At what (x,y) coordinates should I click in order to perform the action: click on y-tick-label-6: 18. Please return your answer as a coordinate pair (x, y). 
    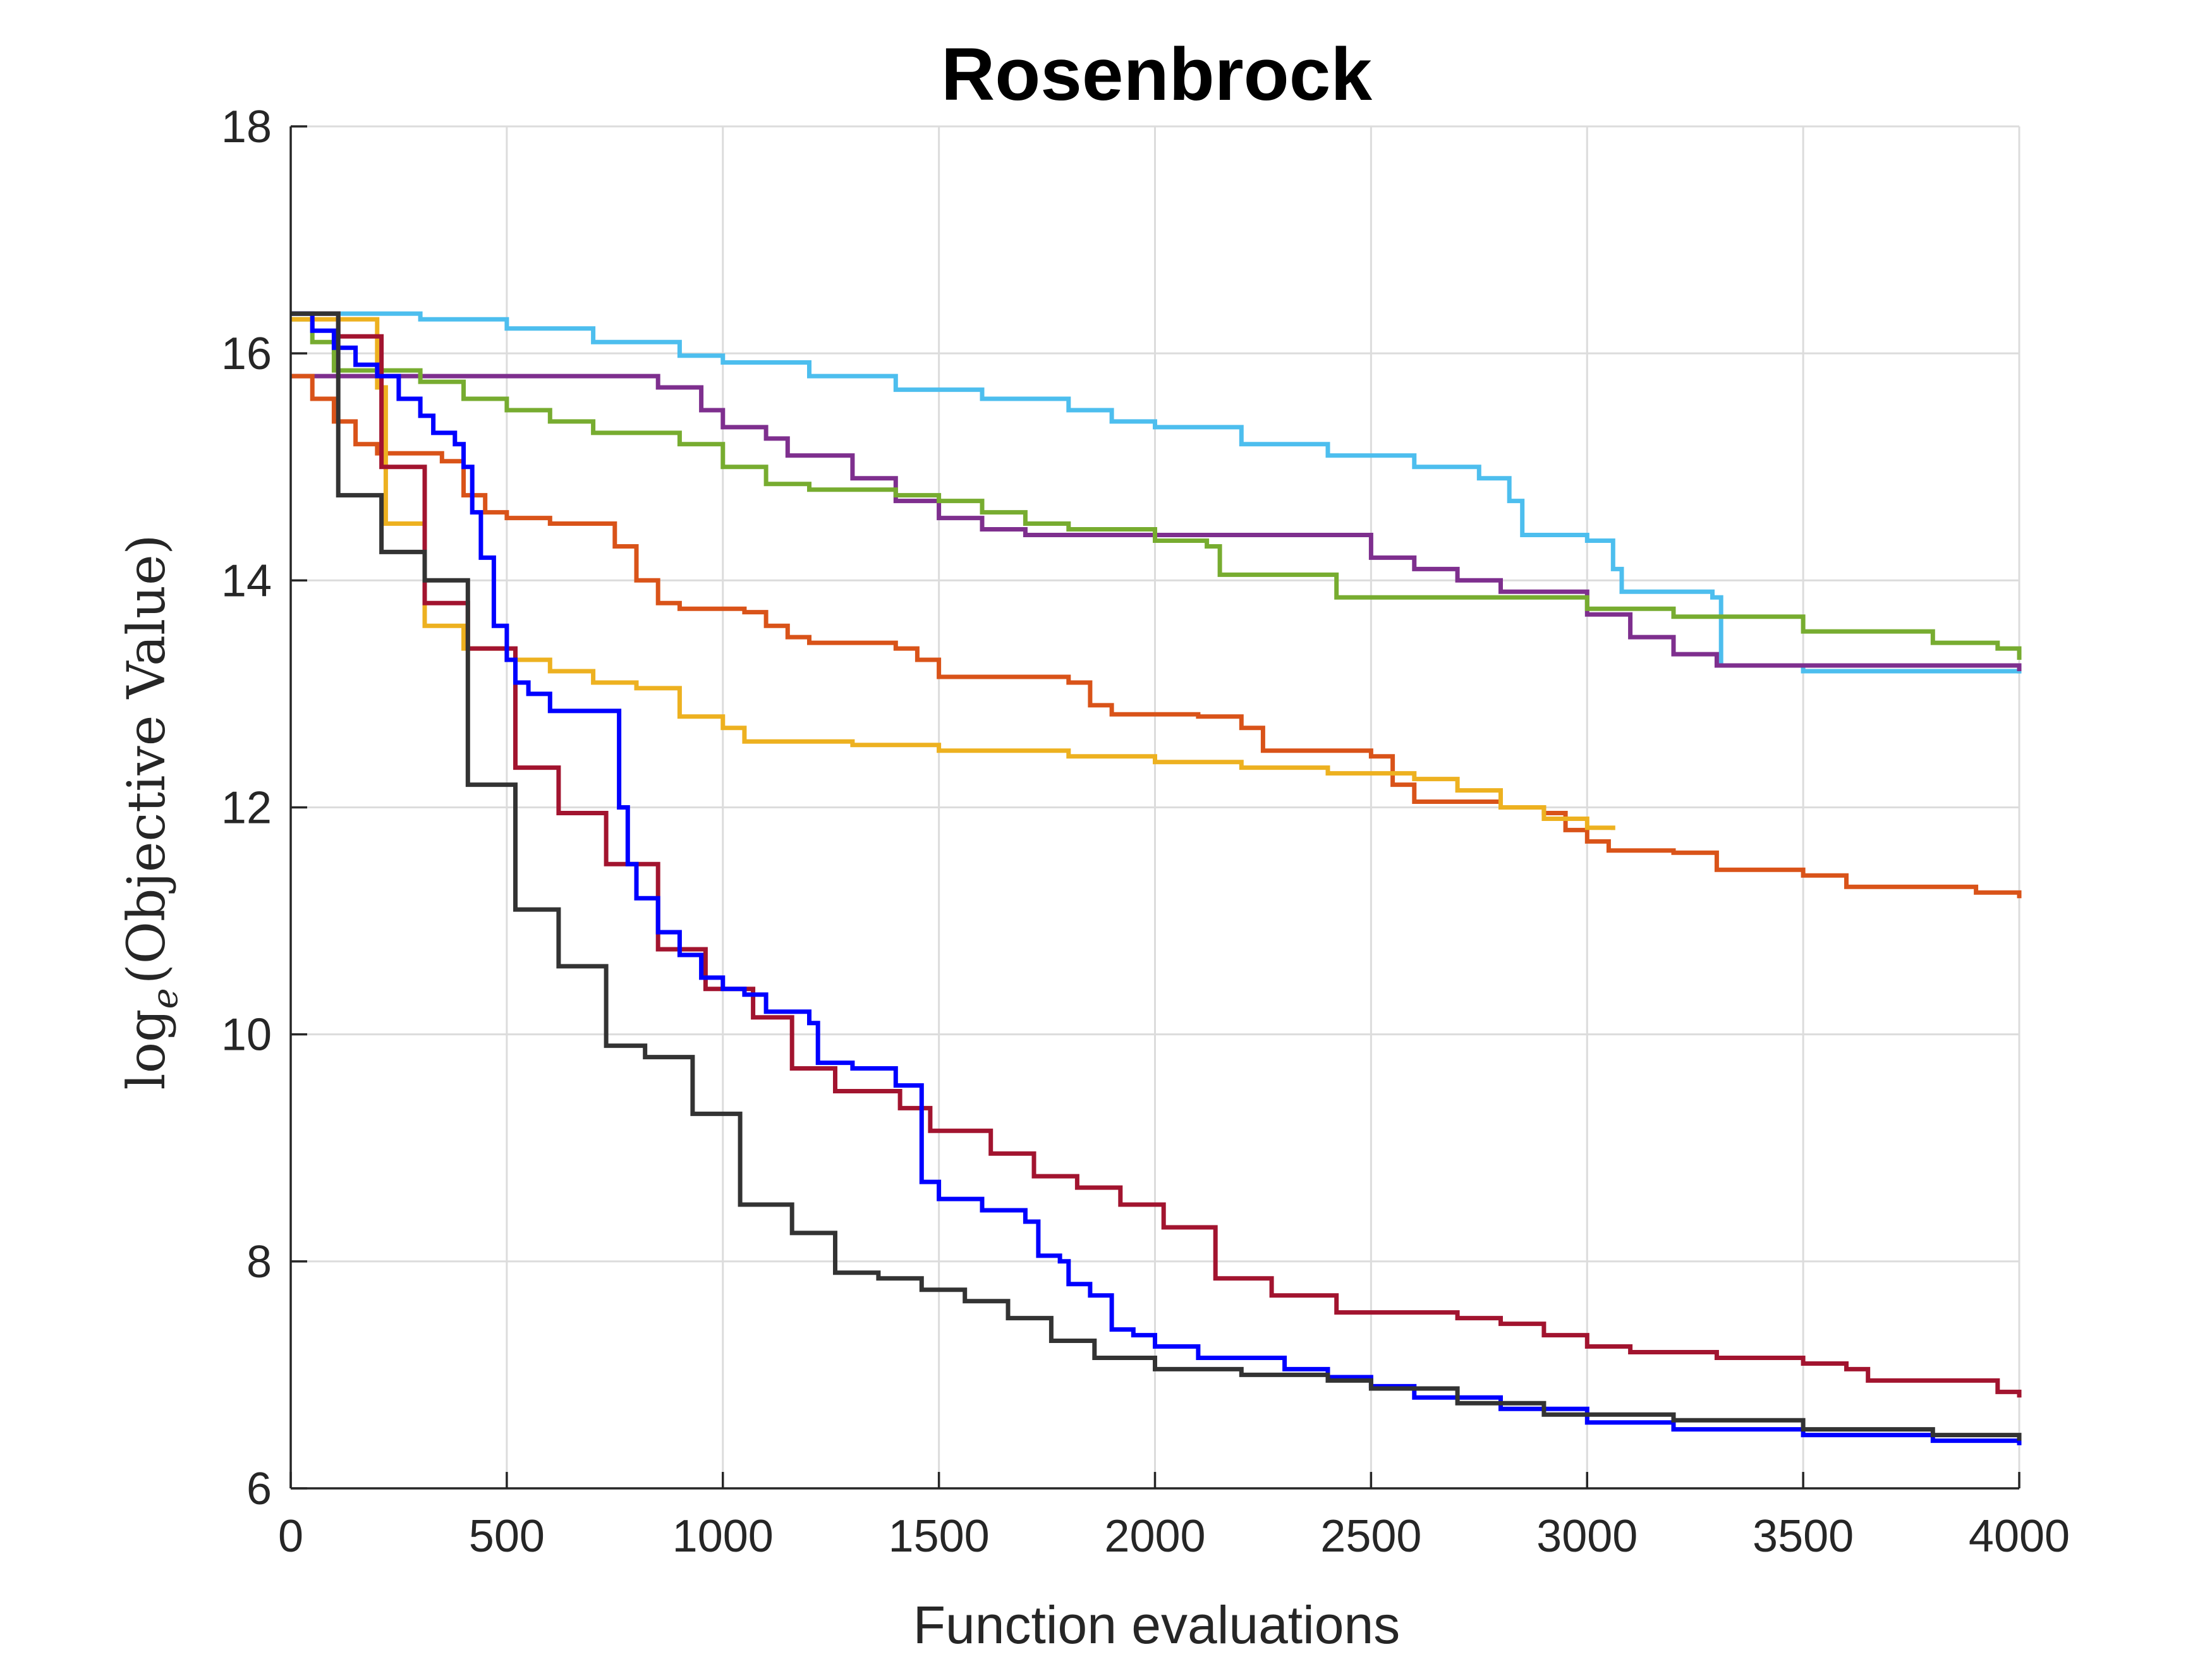
    Looking at the image, I should click on (246, 127).